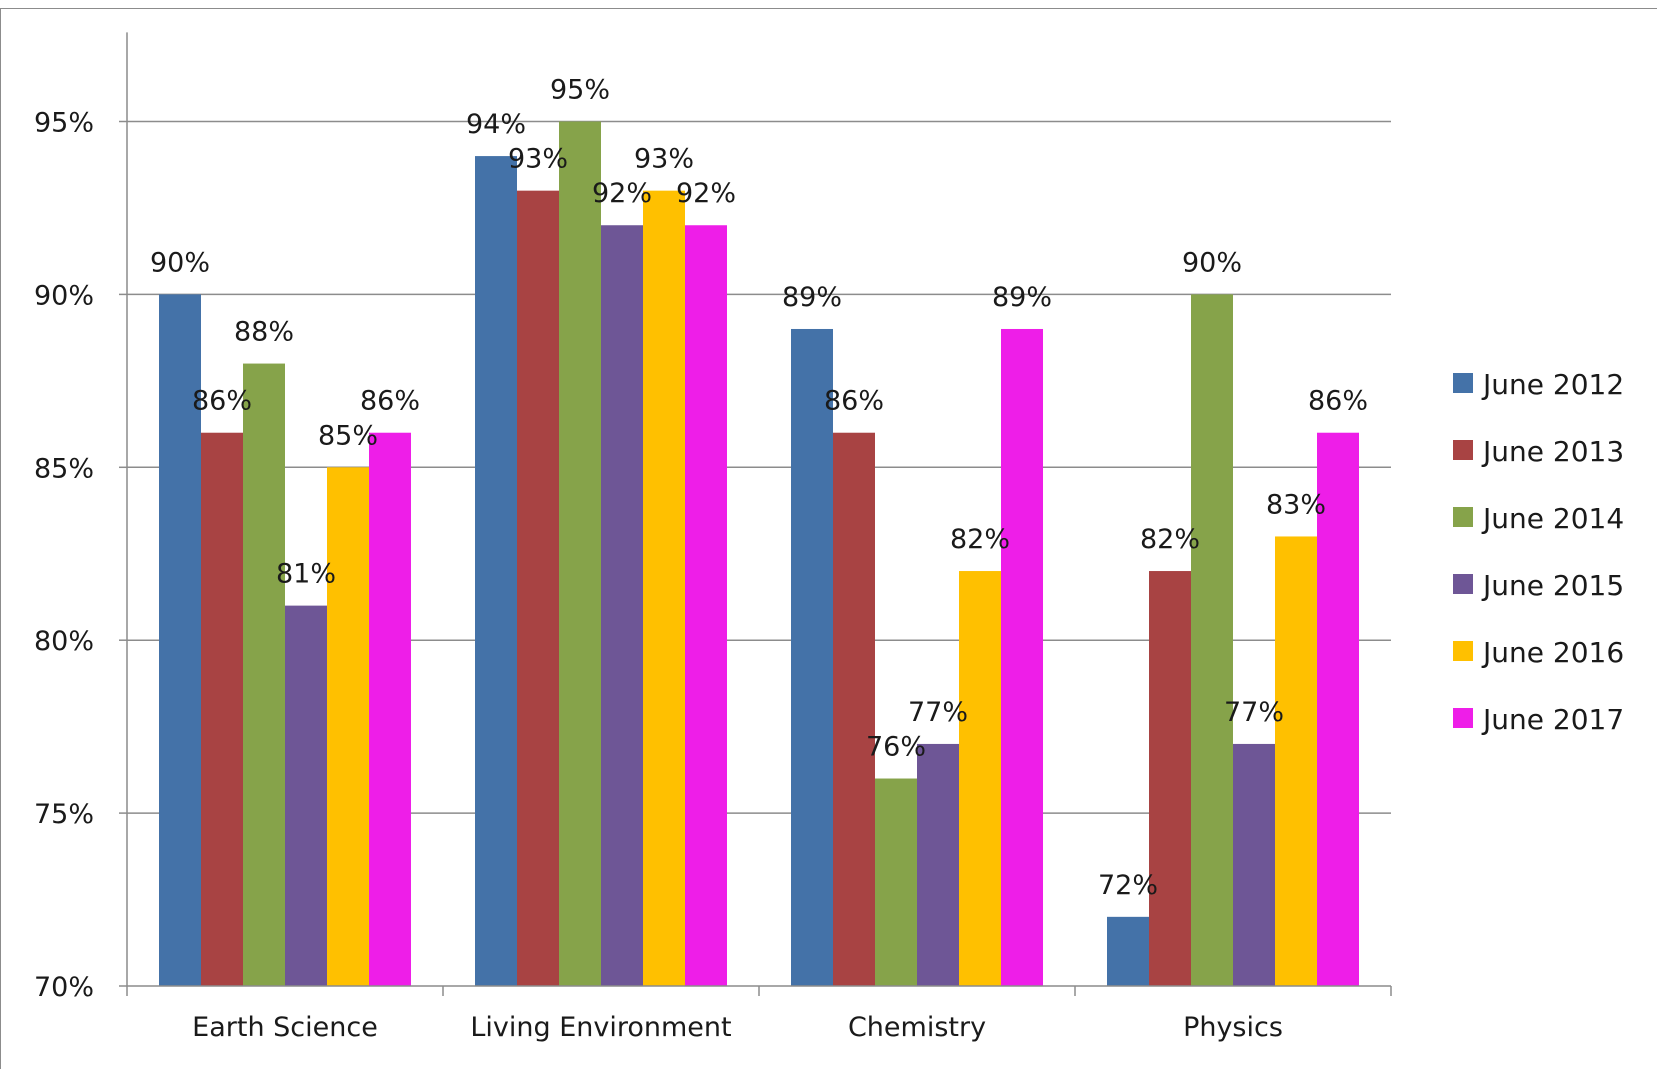  Describe the element at coordinates (600, 1027) in the screenshot. I see `x-tick-label: Living Environment` at that location.